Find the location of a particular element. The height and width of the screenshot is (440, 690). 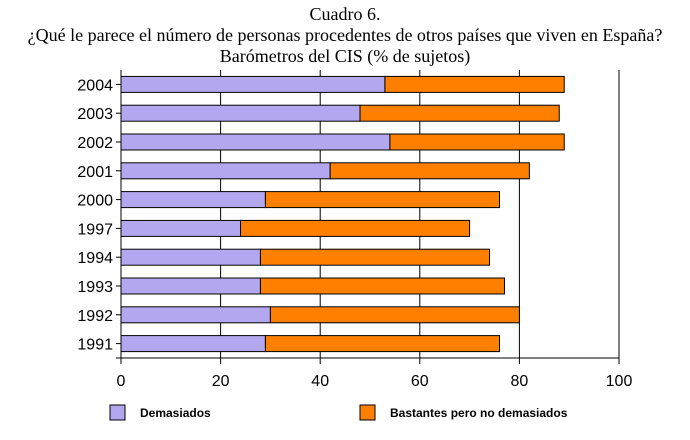

y-tick-label-2003: 2003 is located at coordinates (95, 114).